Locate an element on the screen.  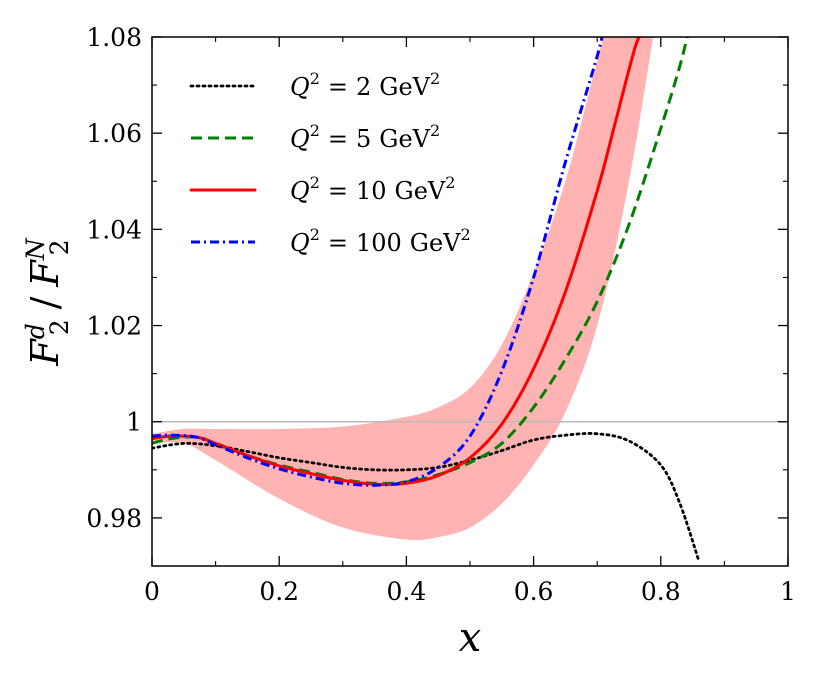
legend-entry-q2-2: Q2 = 2 GeV2 is located at coordinates (365, 85).